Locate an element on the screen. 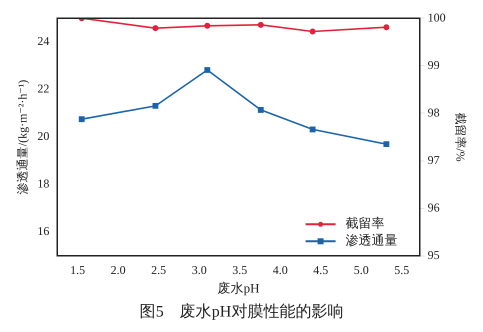  y2-tick-label: 98 is located at coordinates (434, 112).